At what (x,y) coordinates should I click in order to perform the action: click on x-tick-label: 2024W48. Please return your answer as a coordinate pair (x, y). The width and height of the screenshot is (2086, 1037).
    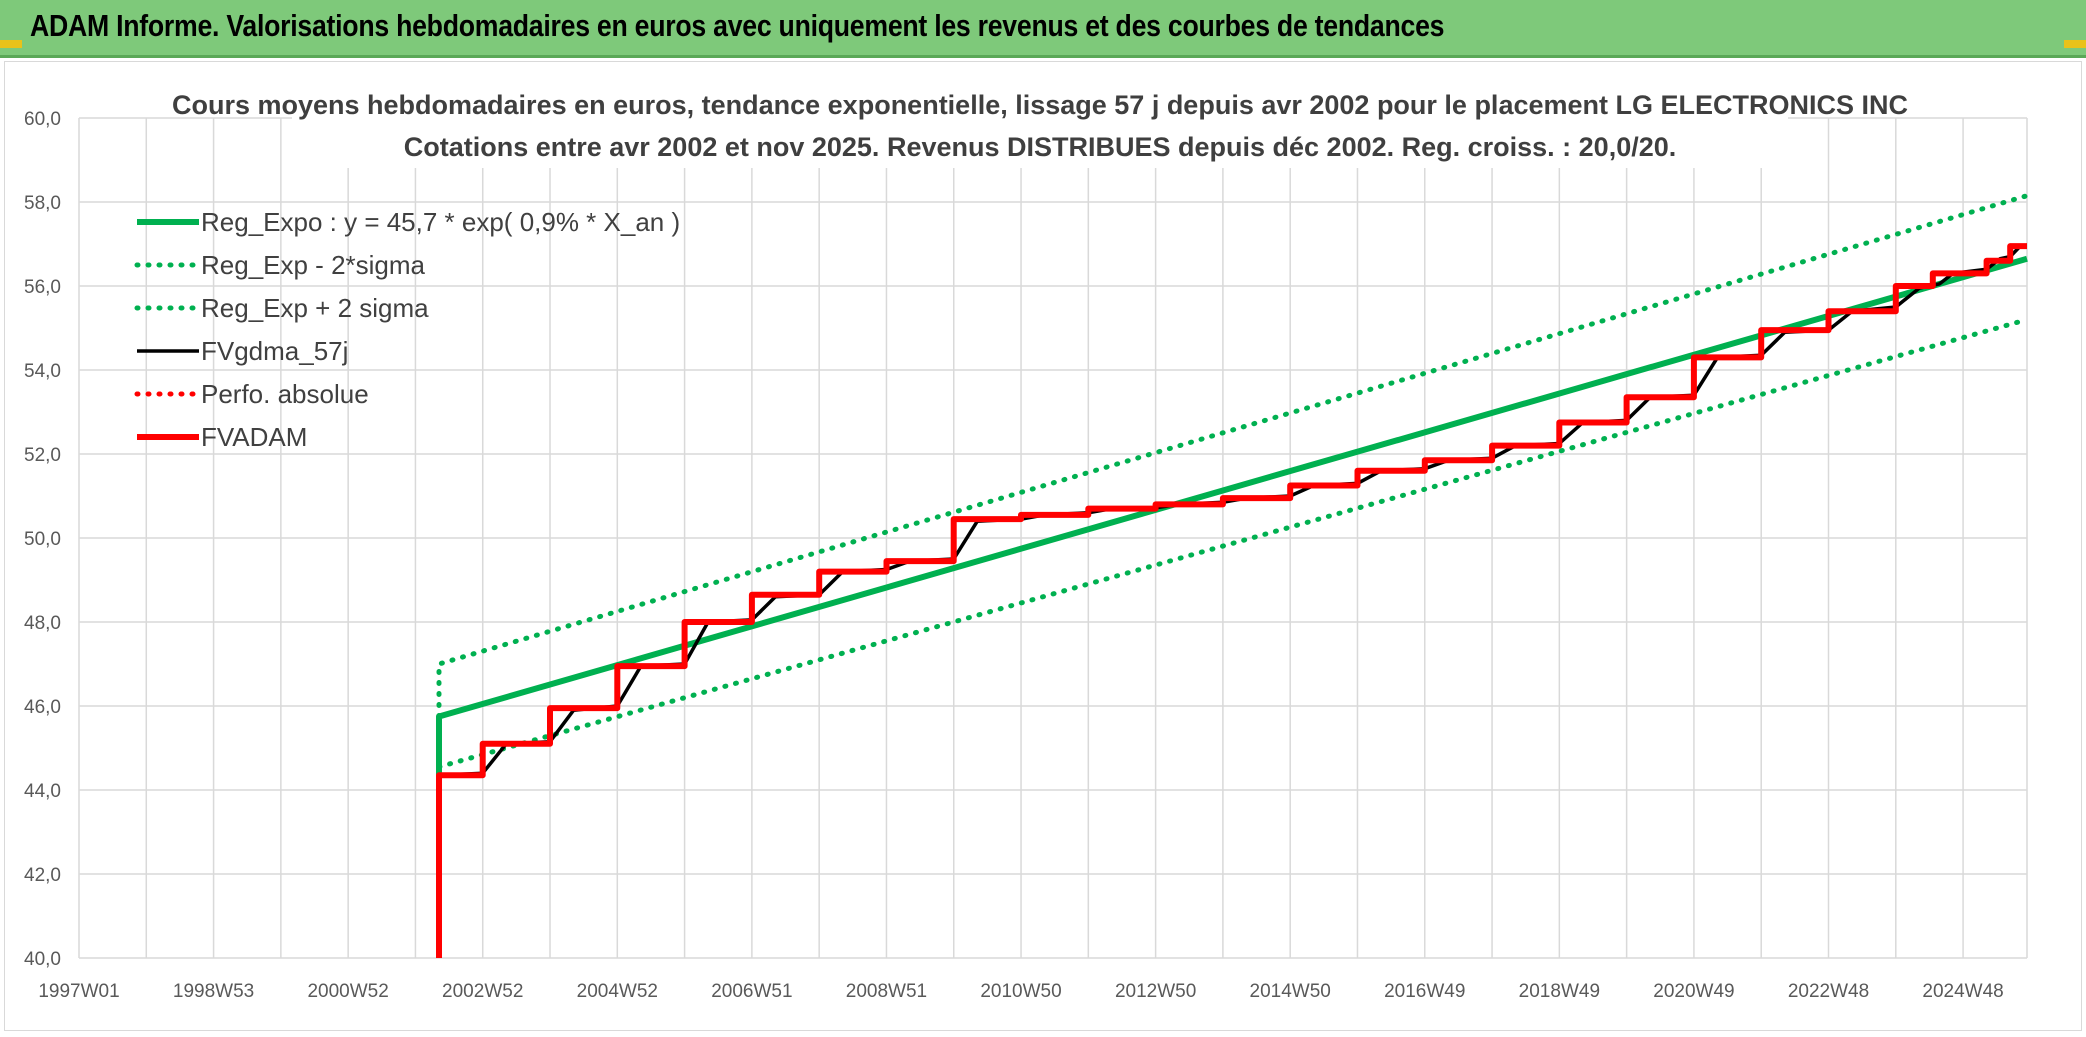
    Looking at the image, I should click on (1962, 991).